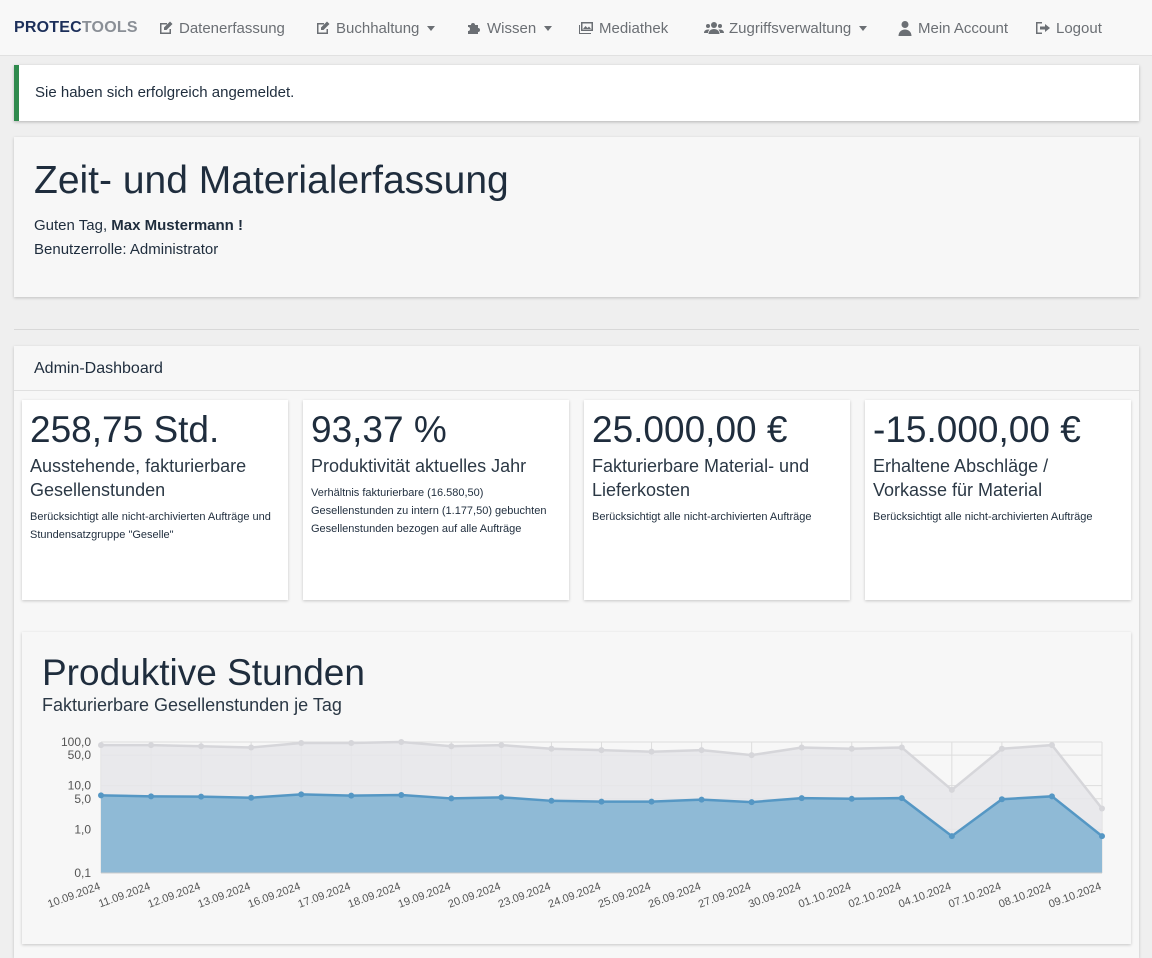 This screenshot has width=1152, height=958. What do you see at coordinates (474, 28) in the screenshot?
I see `puzzle-icon` at bounding box center [474, 28].